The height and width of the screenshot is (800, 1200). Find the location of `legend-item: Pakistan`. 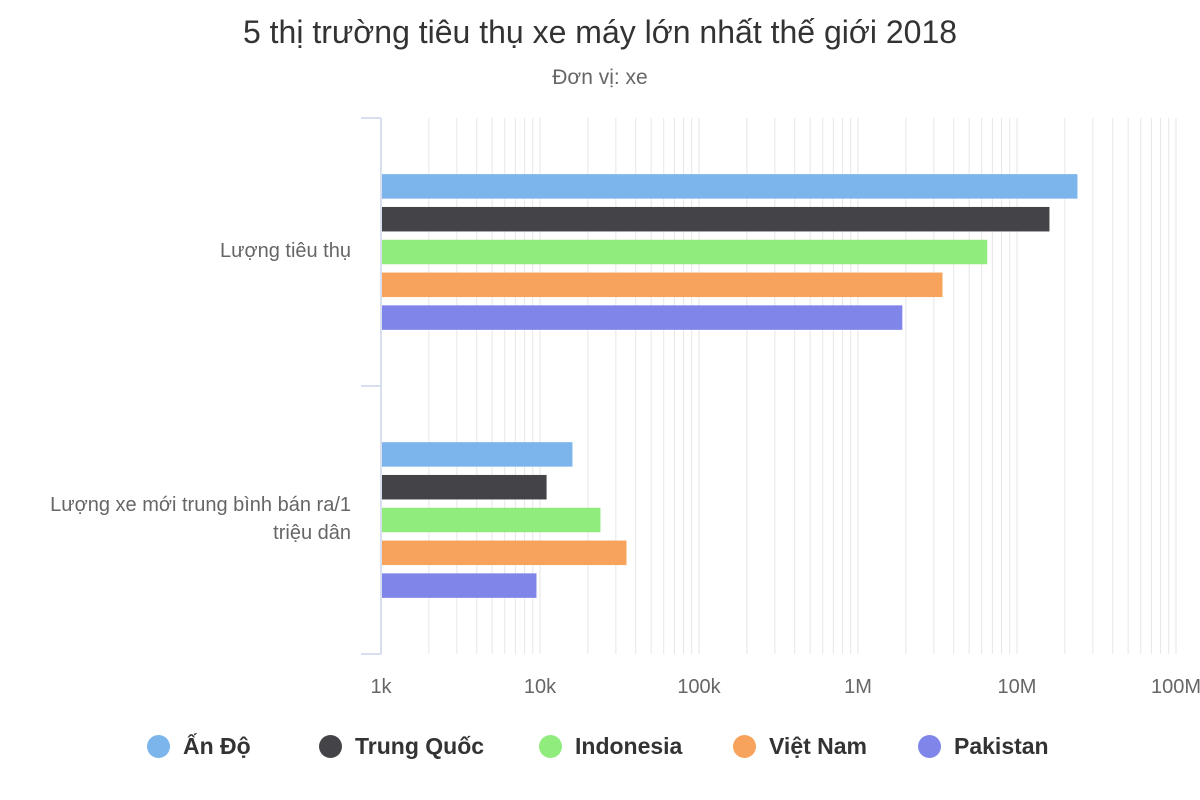

legend-item: Pakistan is located at coordinates (983, 746).